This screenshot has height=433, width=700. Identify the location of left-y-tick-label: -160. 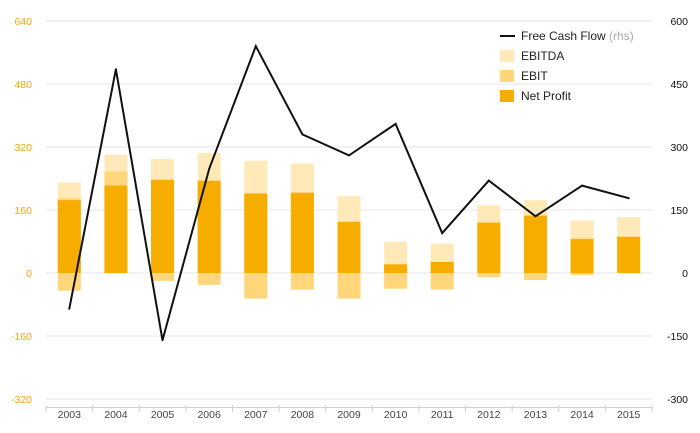
(21, 337).